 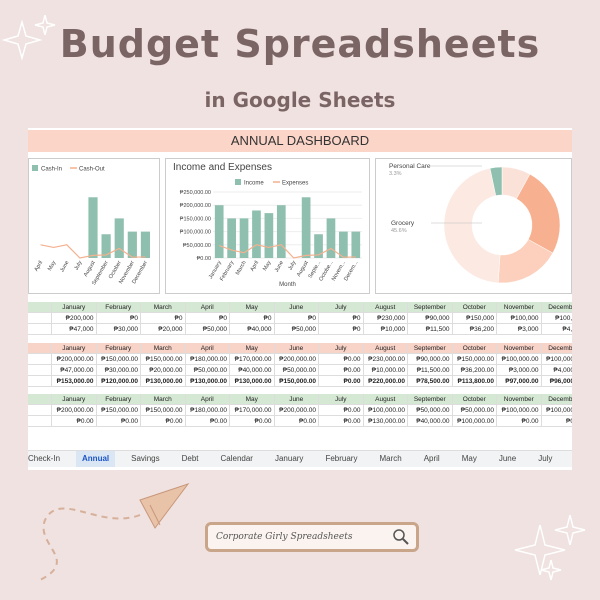 I want to click on table-header-cell: July, so click(x=341, y=307).